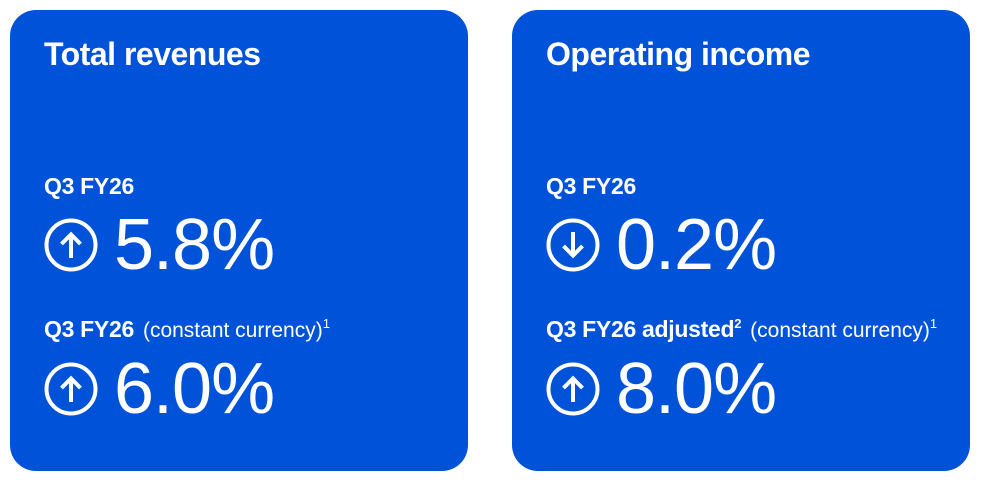 The height and width of the screenshot is (480, 981). What do you see at coordinates (696, 245) in the screenshot?
I see `metric-value: 0.2%` at bounding box center [696, 245].